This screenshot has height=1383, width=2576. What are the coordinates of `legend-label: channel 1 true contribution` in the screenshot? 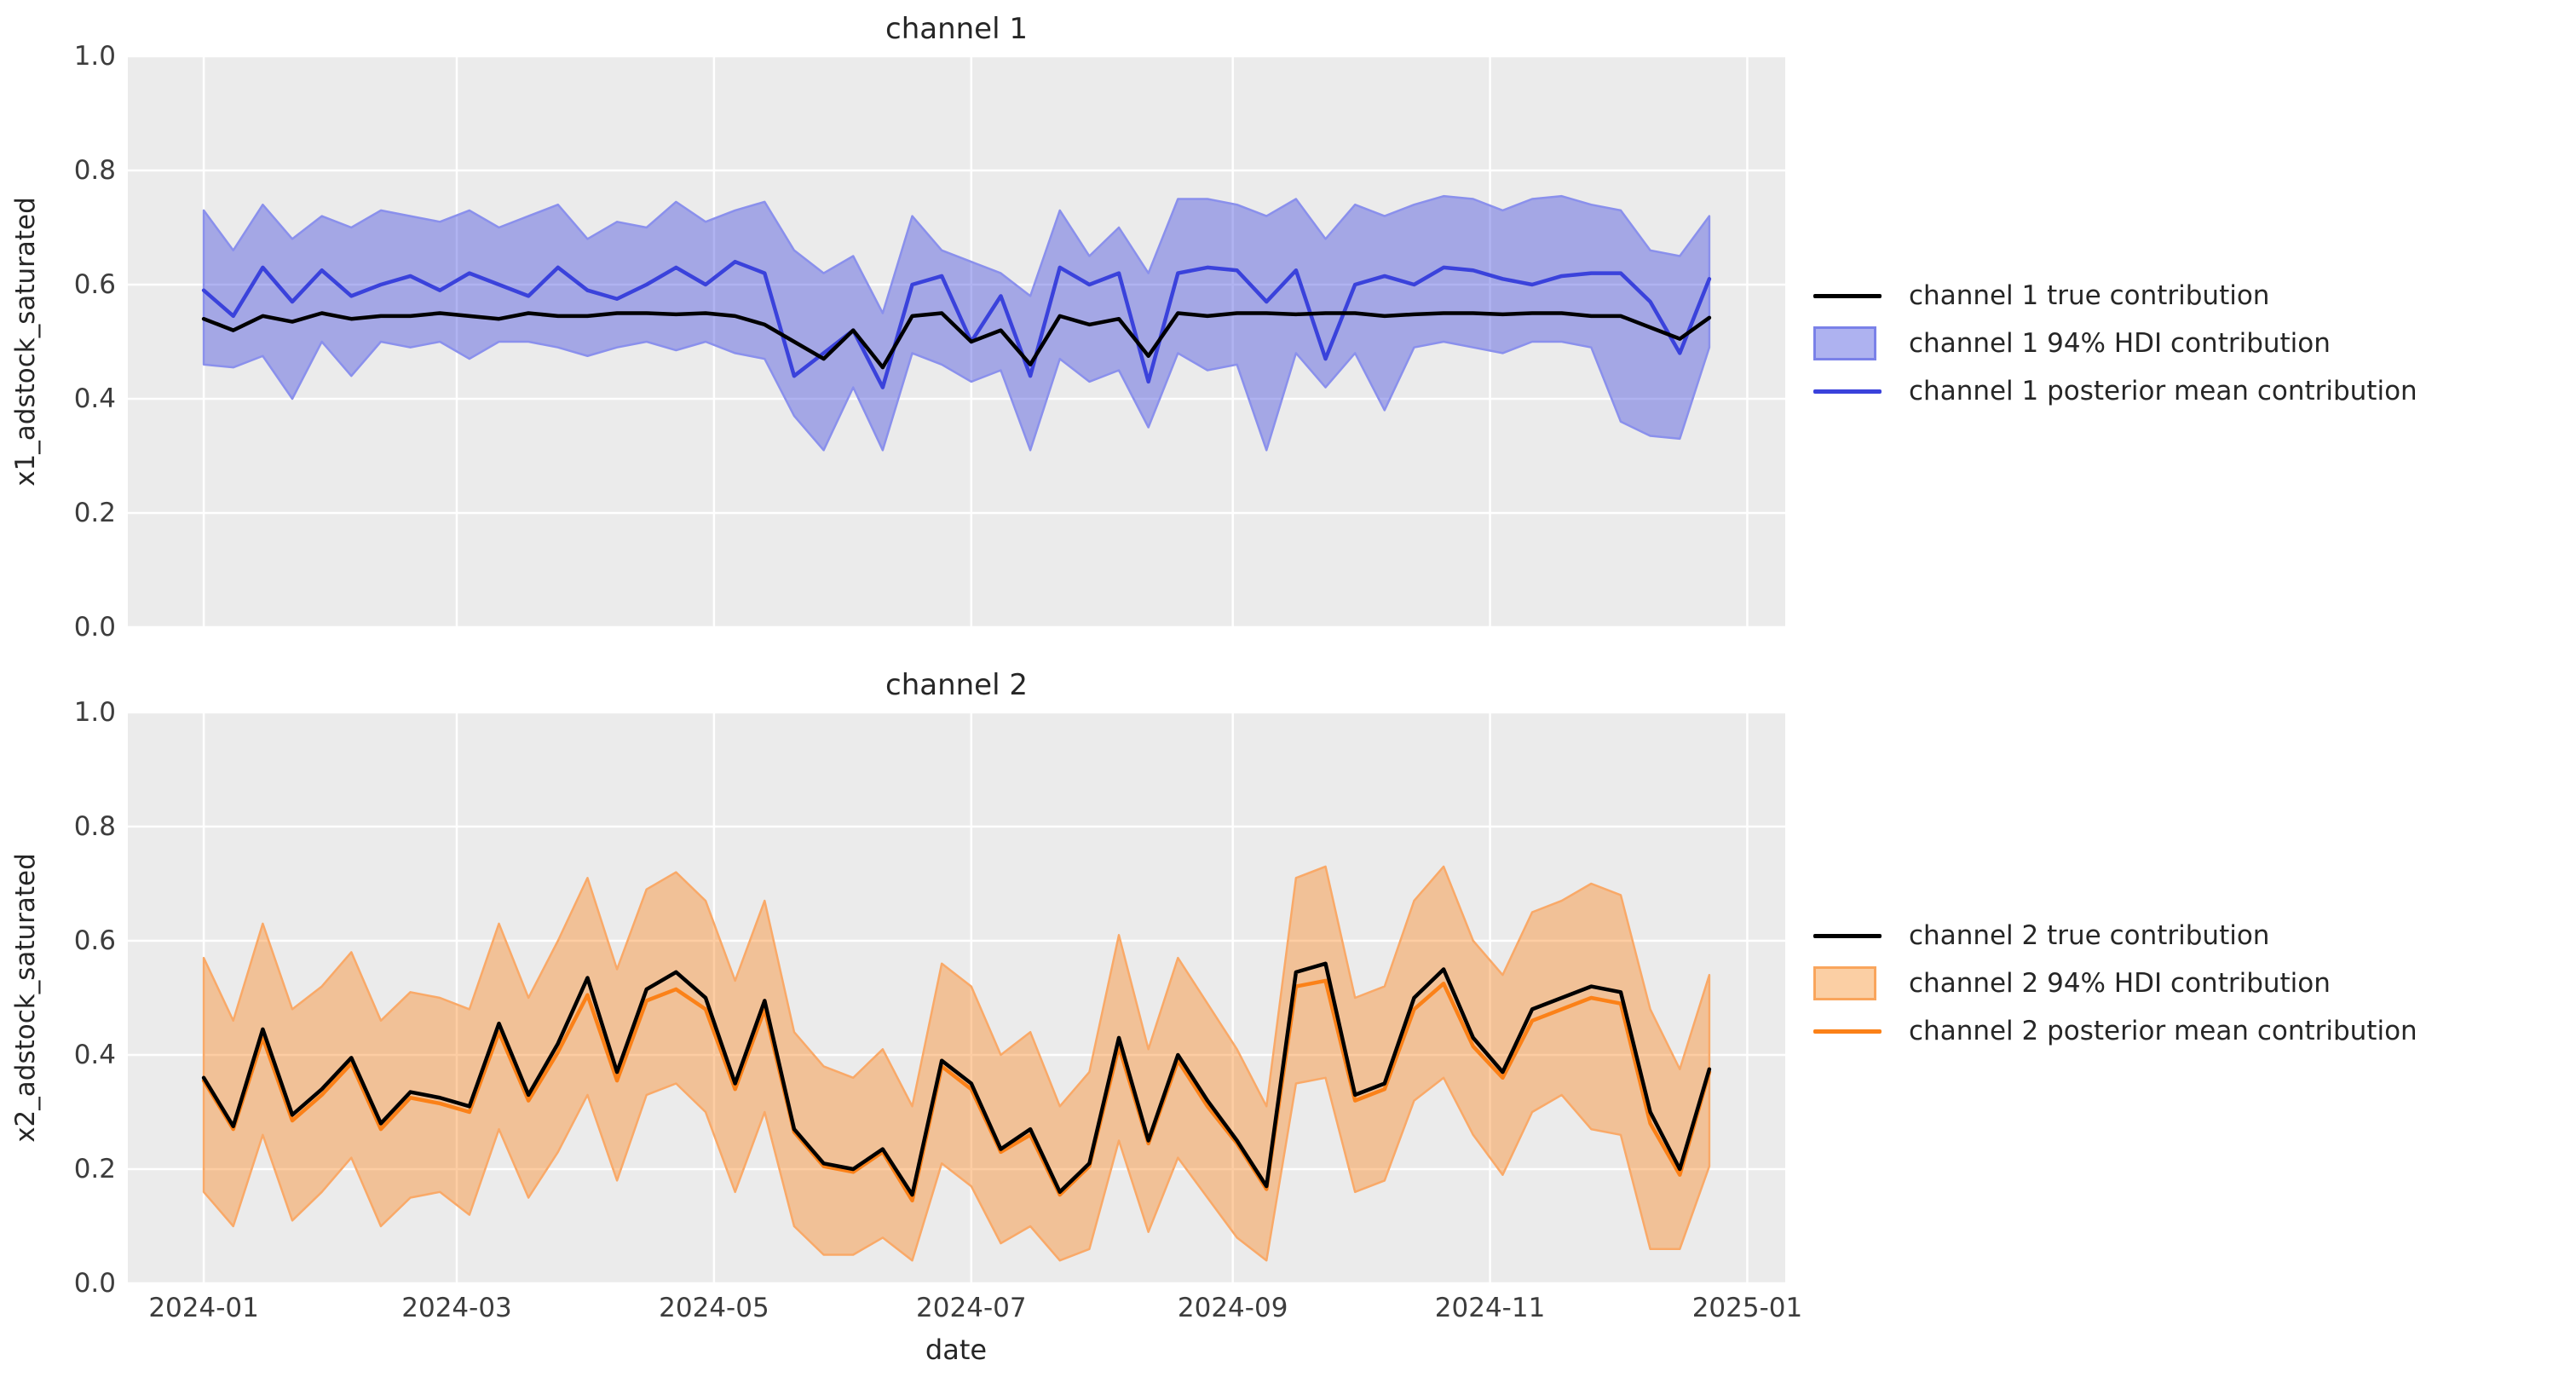 It's located at (2089, 296).